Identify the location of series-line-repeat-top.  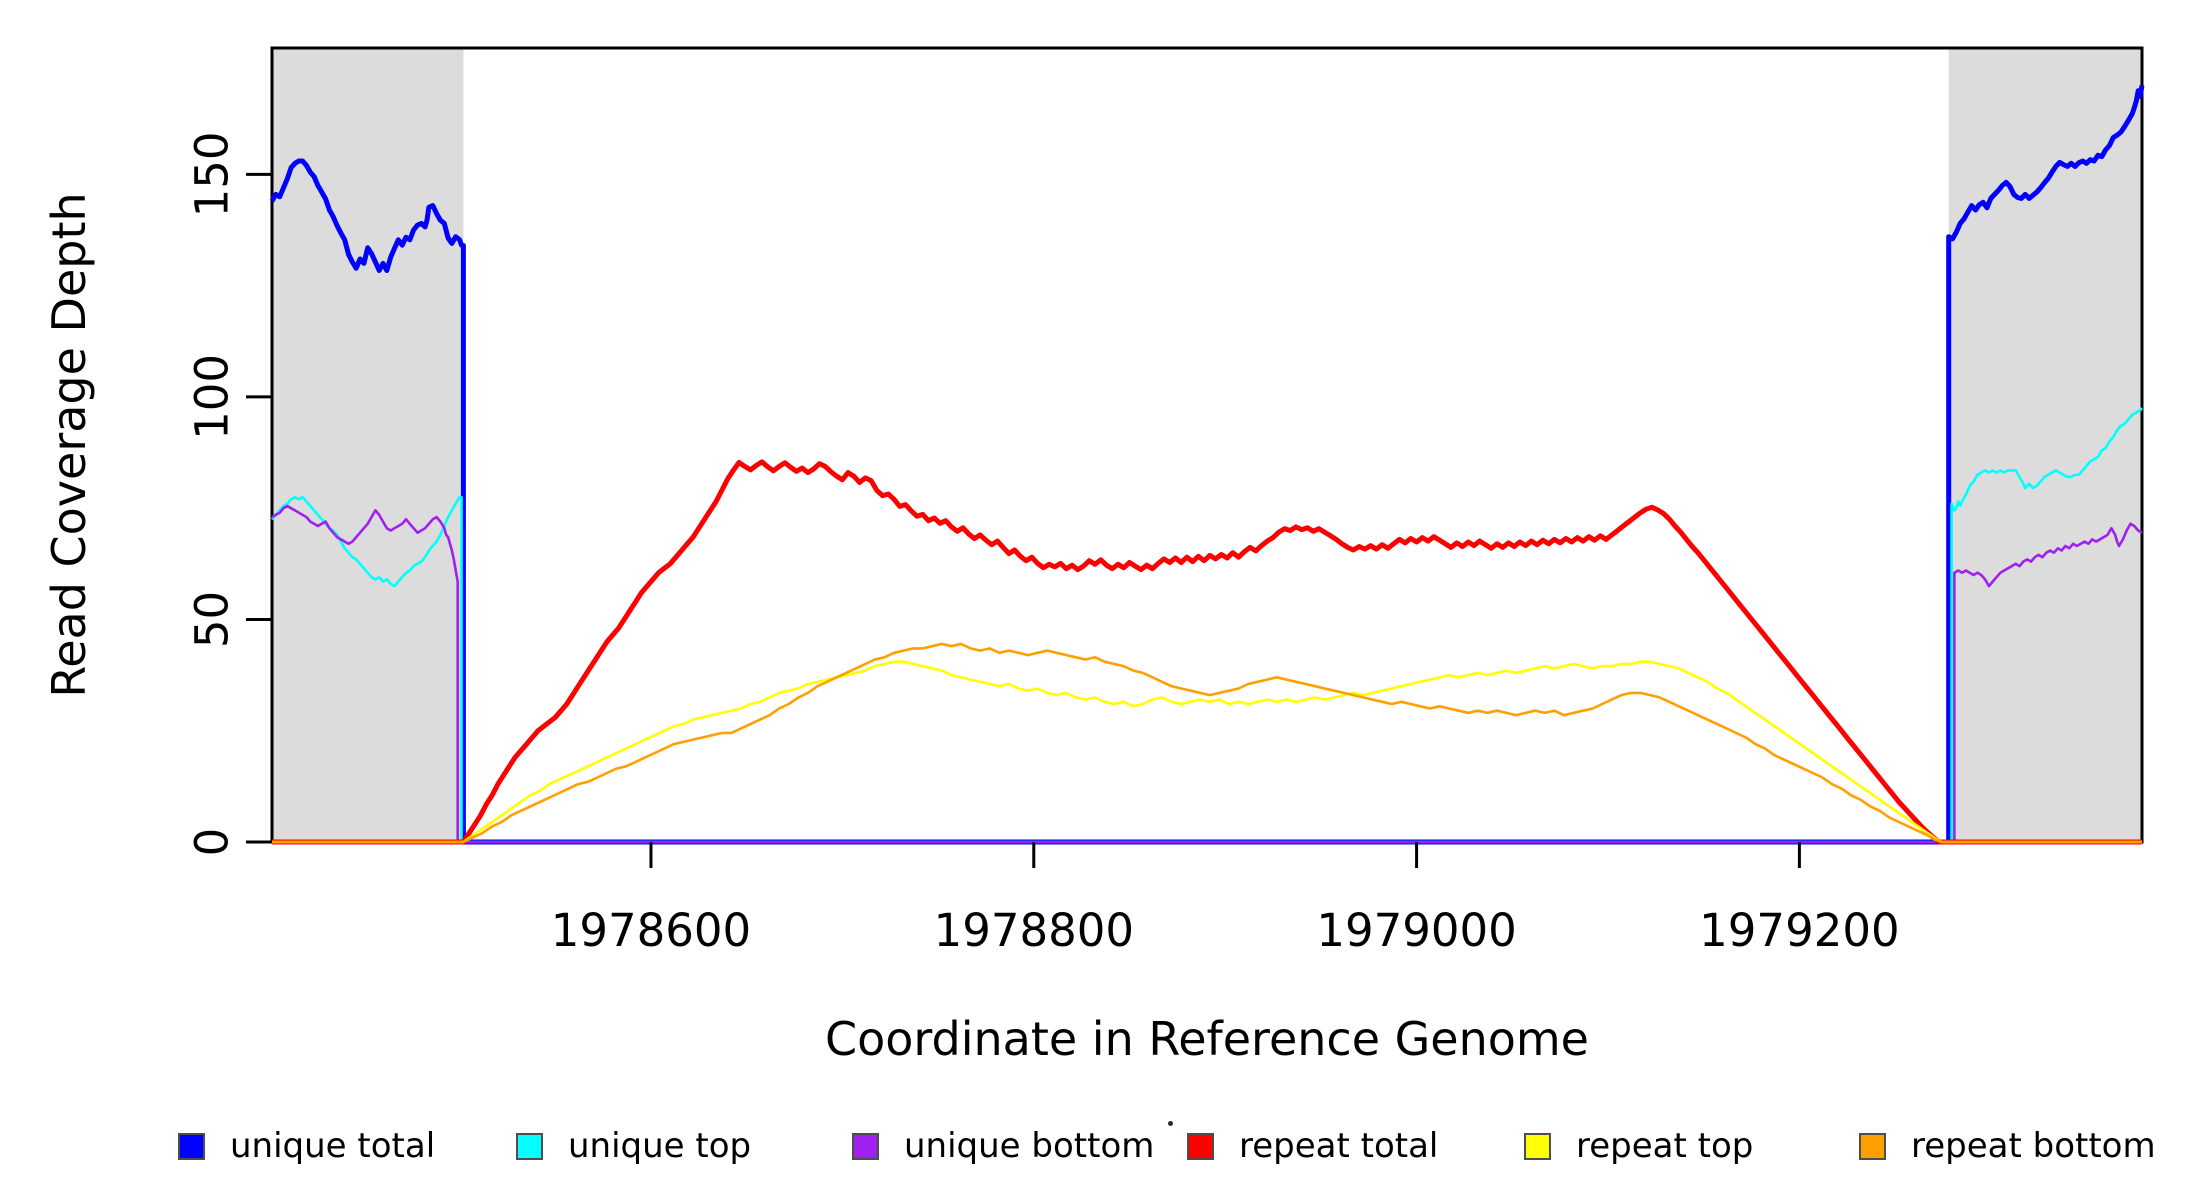
(1207, 752).